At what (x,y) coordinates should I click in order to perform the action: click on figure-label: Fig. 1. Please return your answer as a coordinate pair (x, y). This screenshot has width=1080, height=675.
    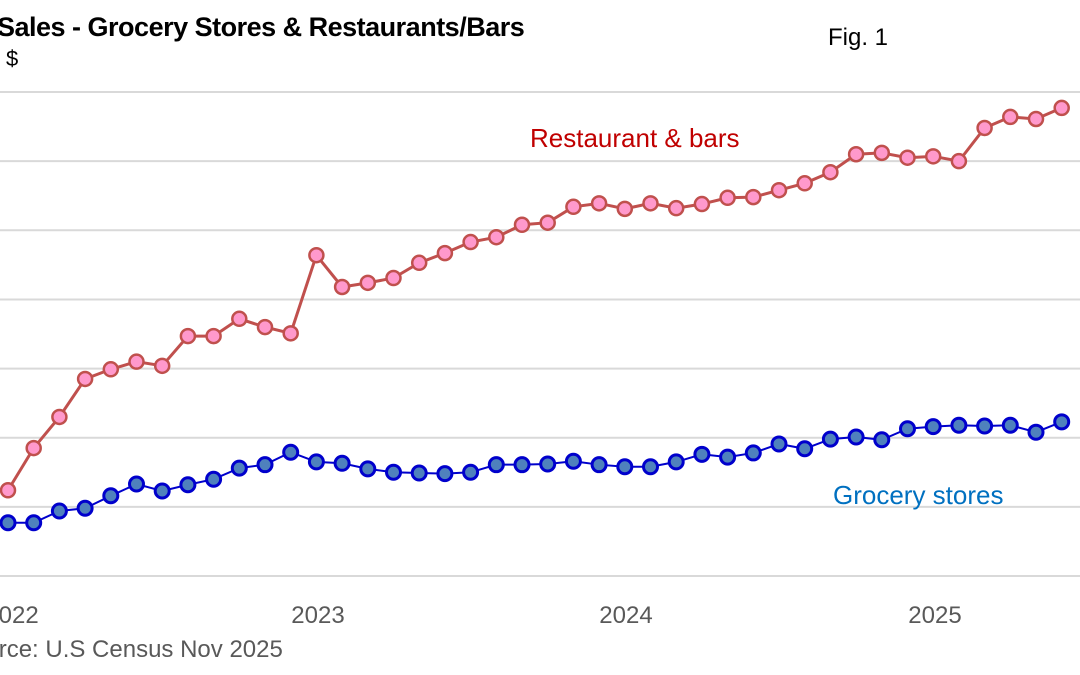
    Looking at the image, I should click on (858, 37).